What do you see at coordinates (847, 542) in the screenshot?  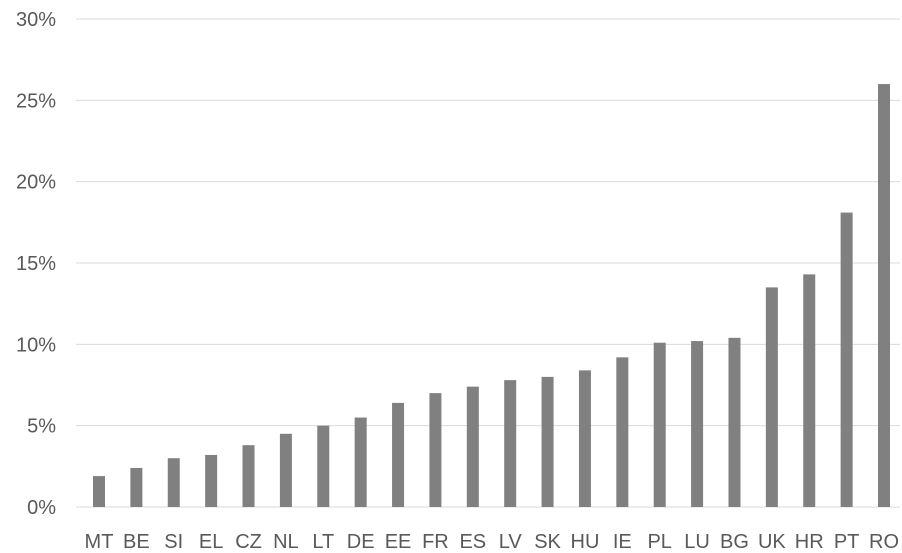 I see `x-tick-label-pt: PT` at bounding box center [847, 542].